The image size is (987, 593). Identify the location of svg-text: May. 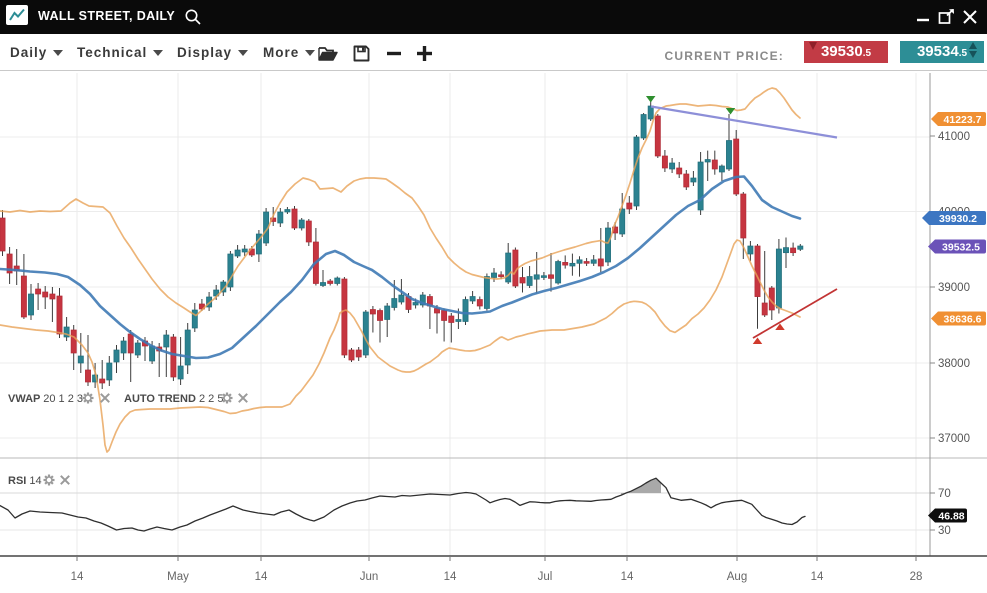
(178, 577).